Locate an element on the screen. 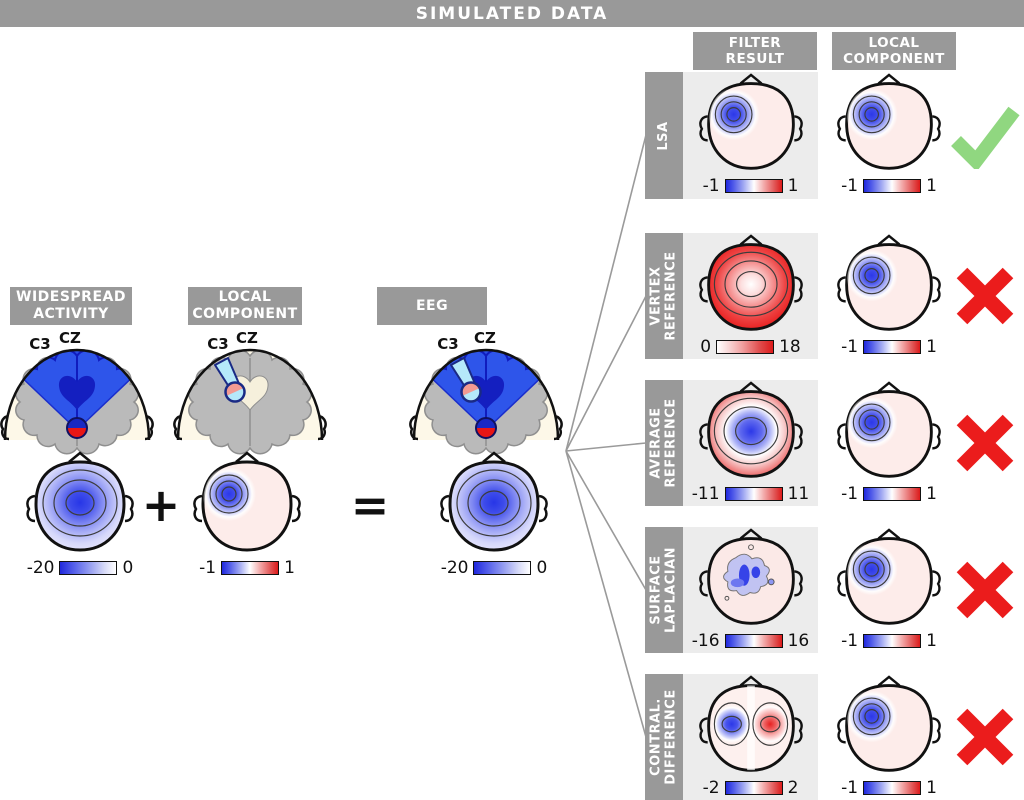  colorbar-local-lsa: -1 1 is located at coordinates (889, 186).